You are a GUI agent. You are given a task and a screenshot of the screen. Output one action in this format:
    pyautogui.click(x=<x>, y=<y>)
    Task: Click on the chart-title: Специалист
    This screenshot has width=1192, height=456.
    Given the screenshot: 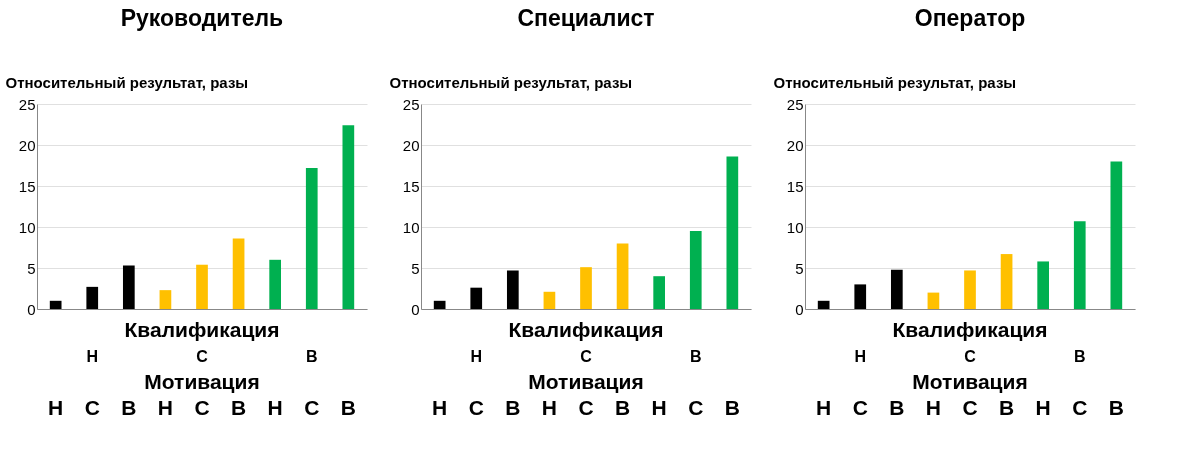 What is the action you would take?
    pyautogui.click(x=586, y=18)
    